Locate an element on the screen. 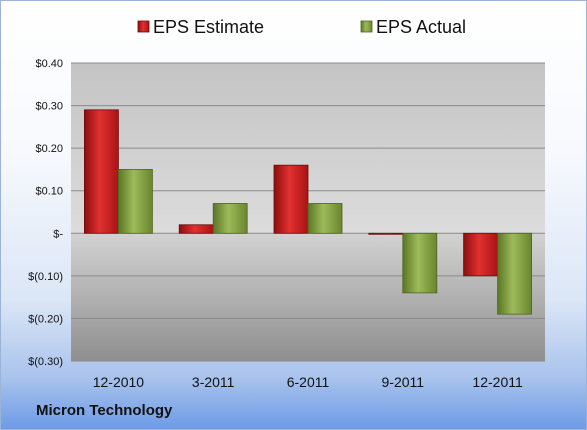 Image resolution: width=587 pixels, height=430 pixels. legend-label-estimate: EPS Estimate is located at coordinates (208, 27).